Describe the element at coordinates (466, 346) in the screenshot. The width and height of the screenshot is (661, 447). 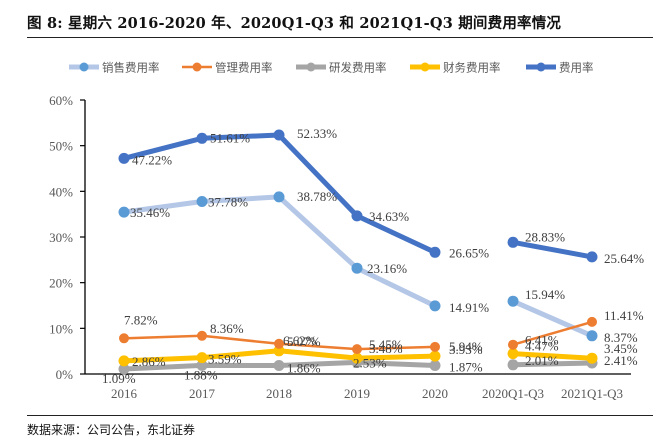
I see `data-label: 5.94%` at that location.